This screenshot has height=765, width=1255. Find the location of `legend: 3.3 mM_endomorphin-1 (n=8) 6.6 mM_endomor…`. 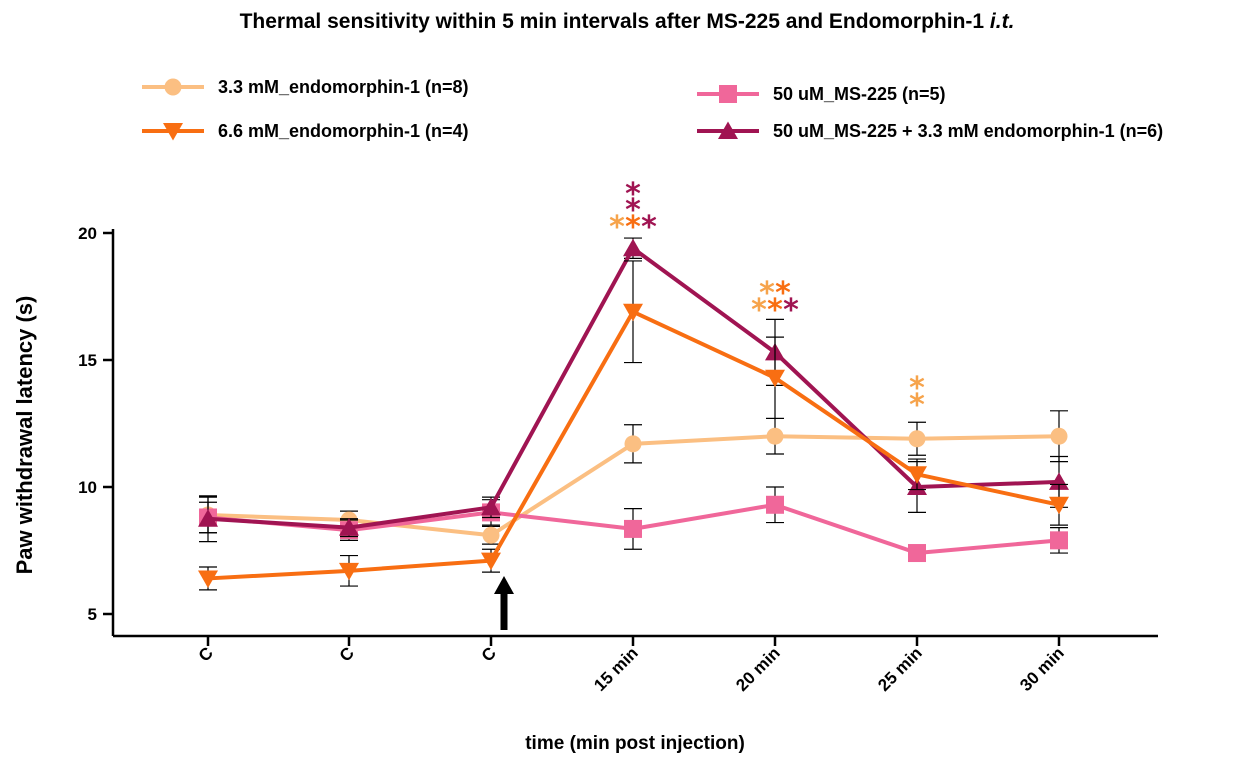

legend: 3.3 mM_endomorphin-1 (n=8) 6.6 mM_endomor… is located at coordinates (652, 109).